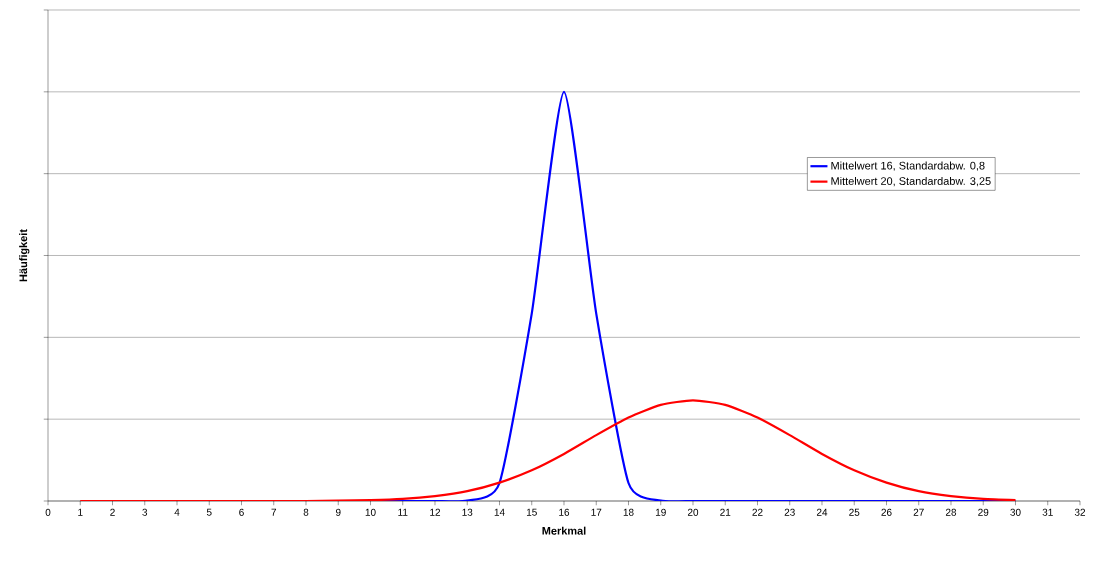 This screenshot has width=1097, height=564. I want to click on x-tick-label: 27, so click(918, 512).